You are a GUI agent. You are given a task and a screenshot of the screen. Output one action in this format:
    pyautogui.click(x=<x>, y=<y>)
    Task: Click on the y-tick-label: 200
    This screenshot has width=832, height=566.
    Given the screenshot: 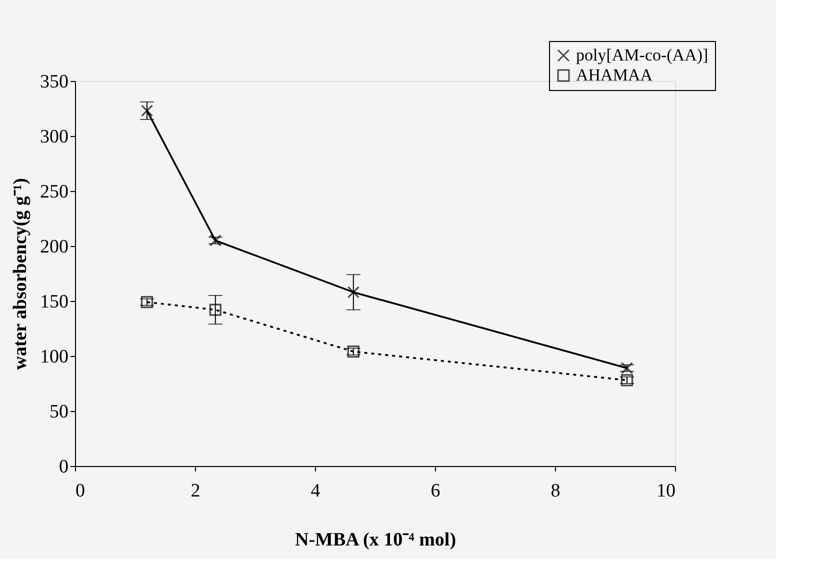 What is the action you would take?
    pyautogui.click(x=54, y=247)
    